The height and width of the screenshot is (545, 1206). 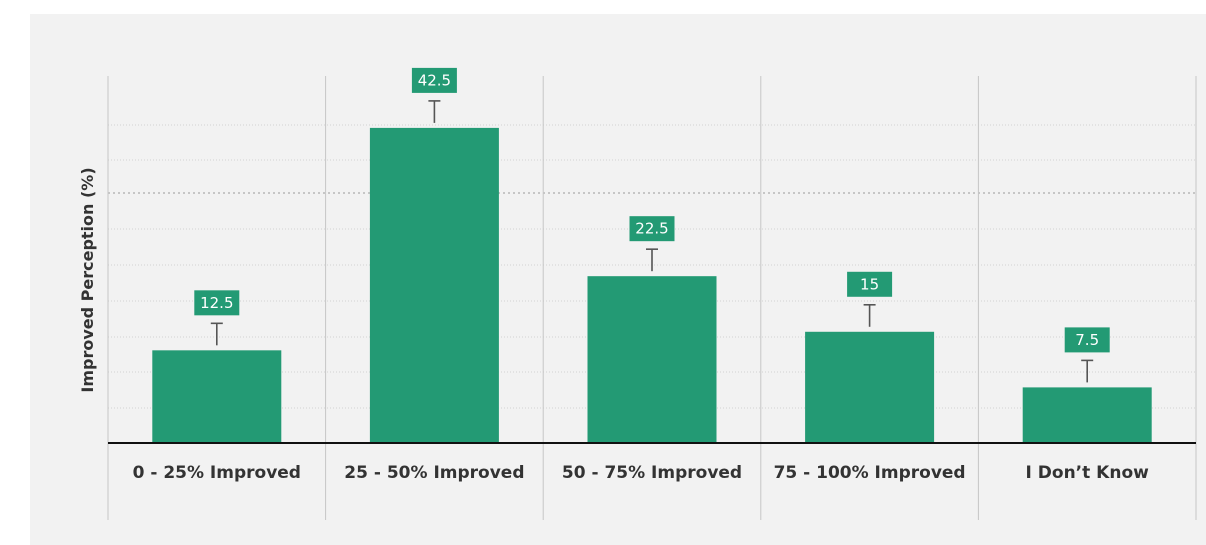 What do you see at coordinates (870, 473) in the screenshot?
I see `x-tick-label: 75 - 100% Improved` at bounding box center [870, 473].